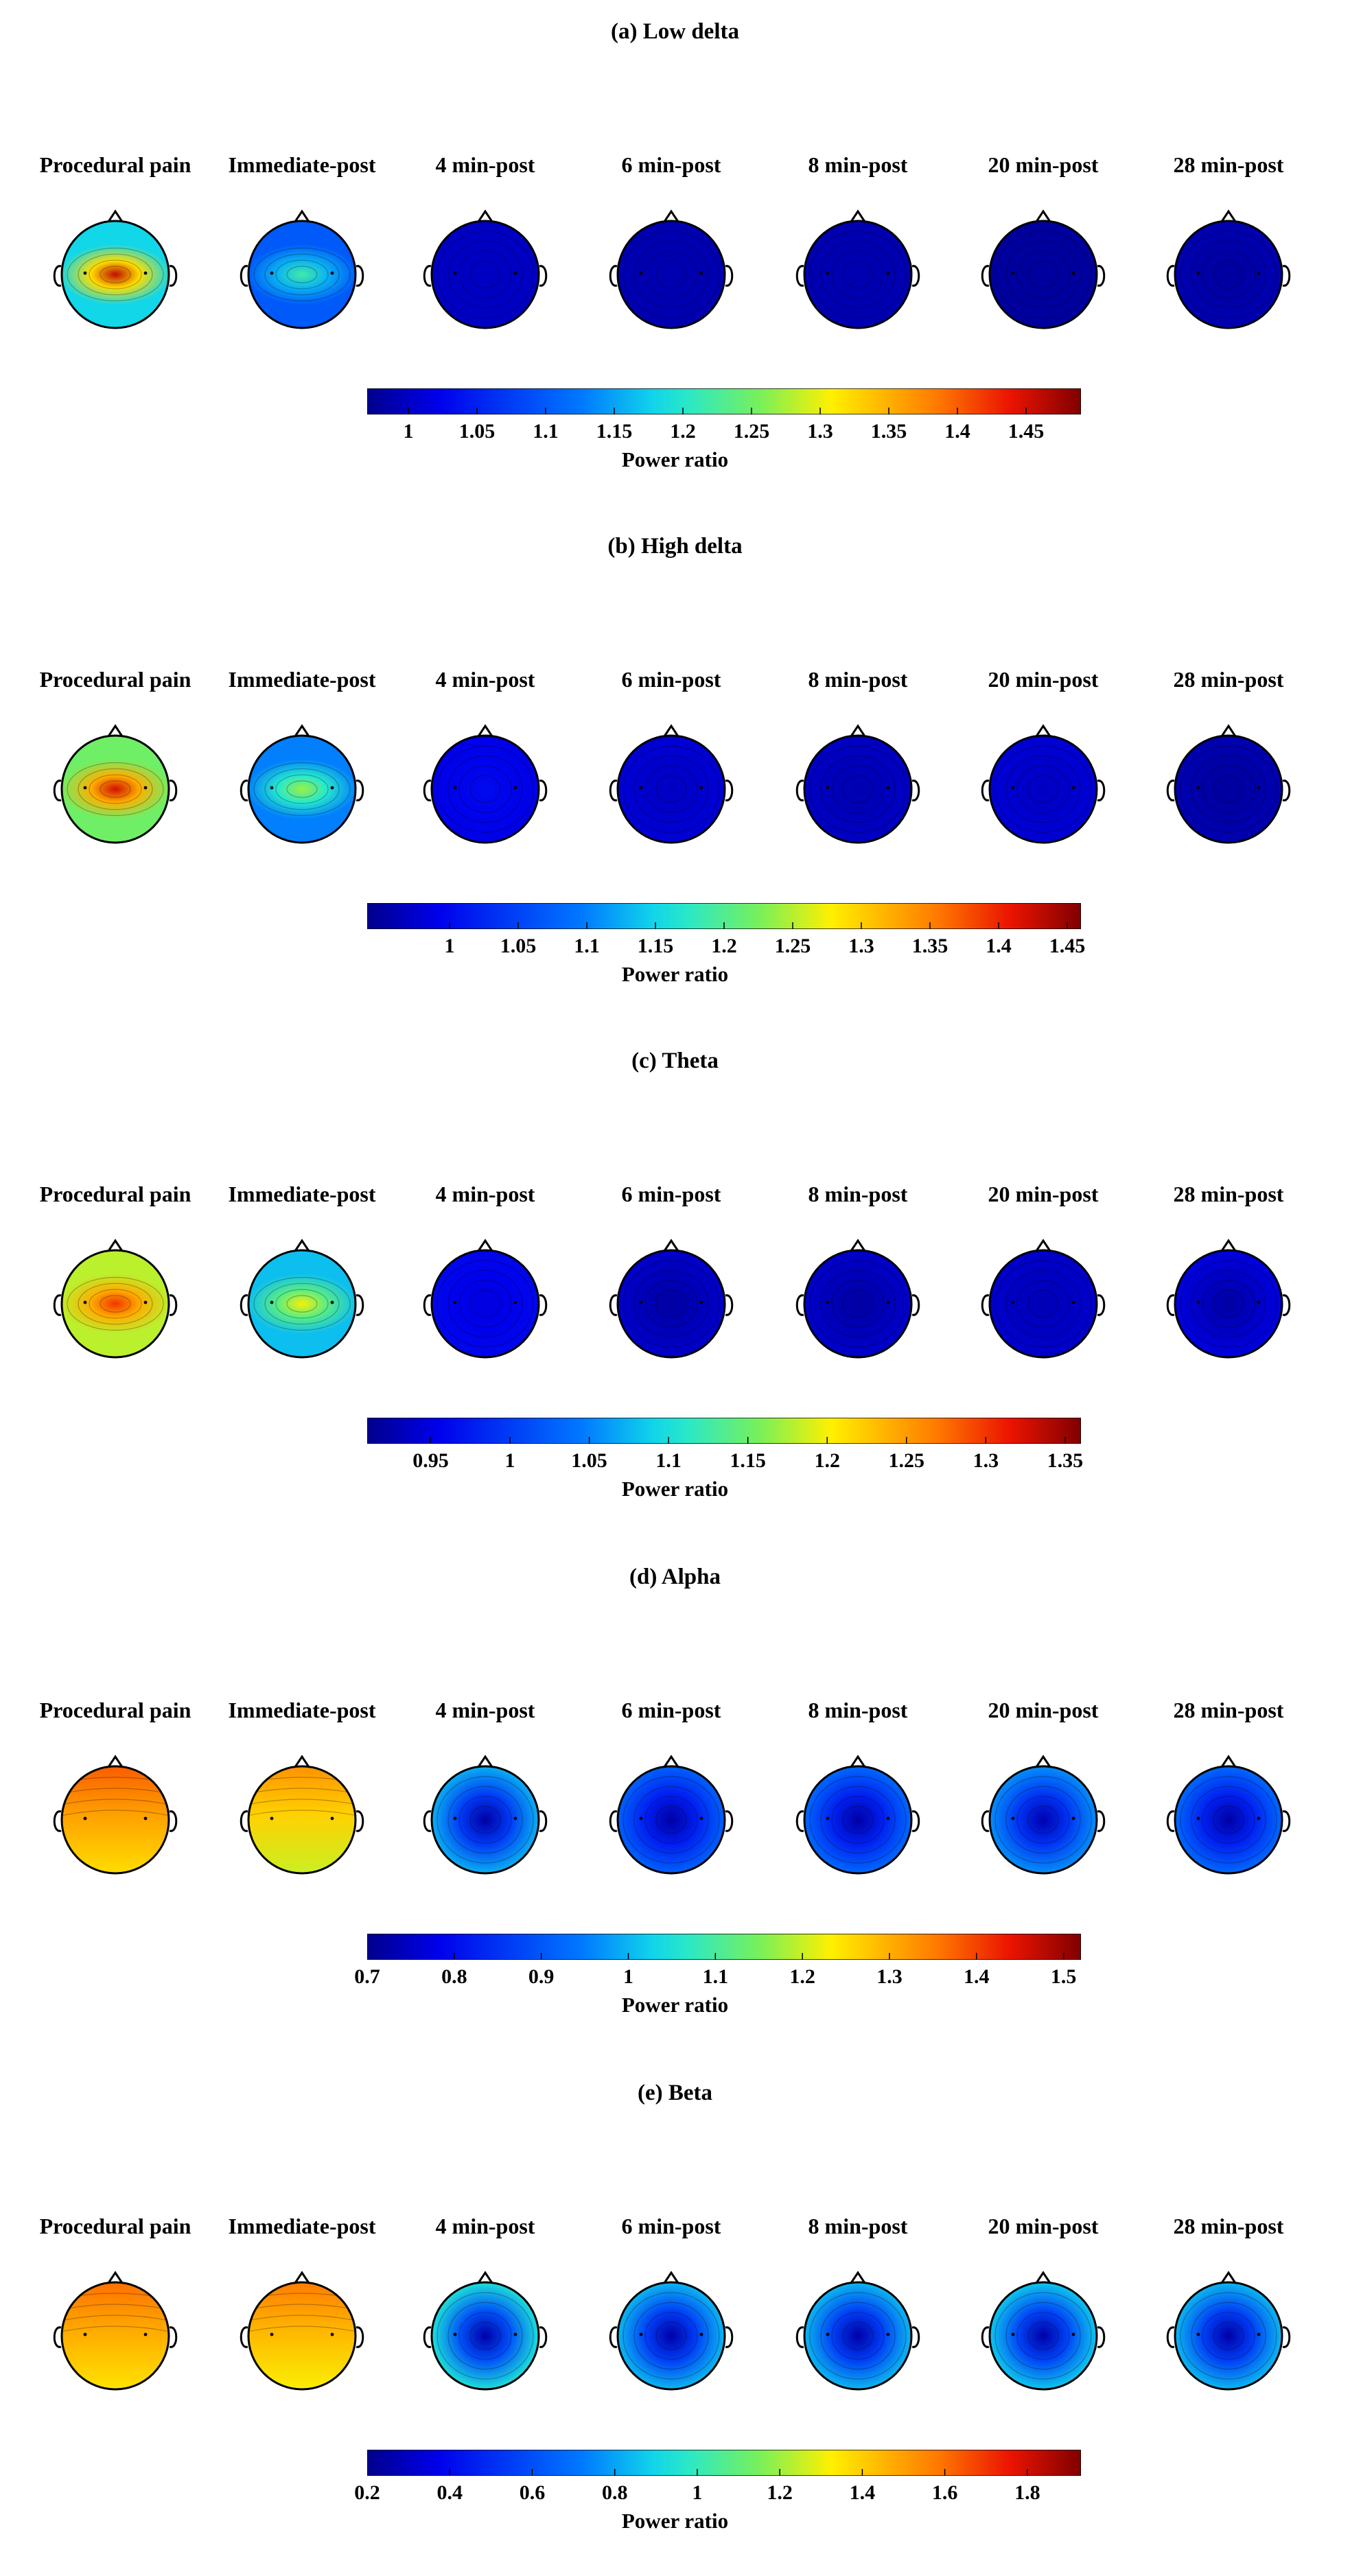  What do you see at coordinates (1043, 164) in the screenshot?
I see `condition-label: 20 min-post` at bounding box center [1043, 164].